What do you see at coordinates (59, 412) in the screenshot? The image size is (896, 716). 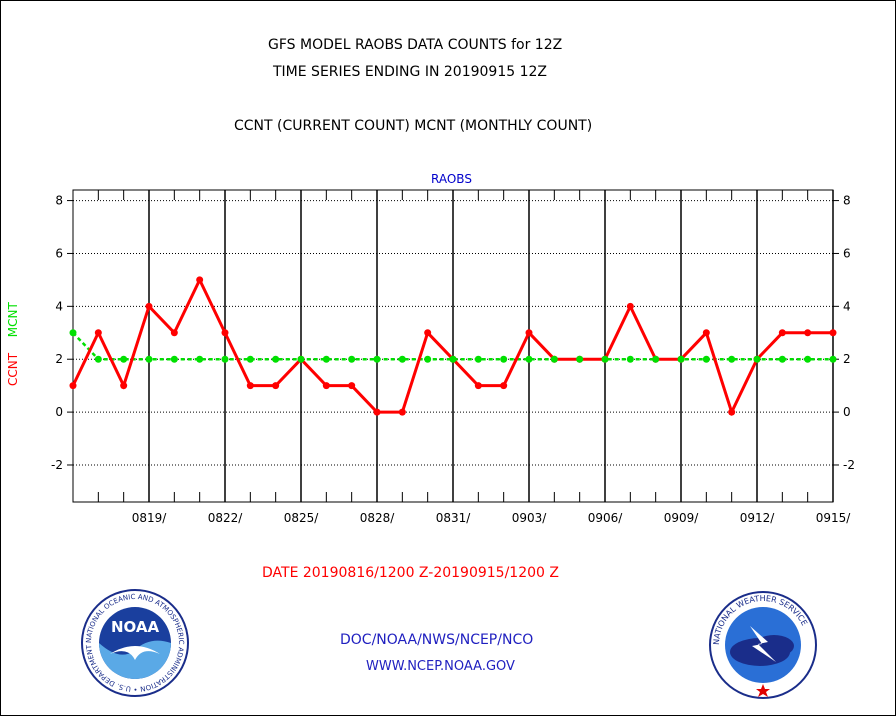 I see `y-tick-label-left: 0` at bounding box center [59, 412].